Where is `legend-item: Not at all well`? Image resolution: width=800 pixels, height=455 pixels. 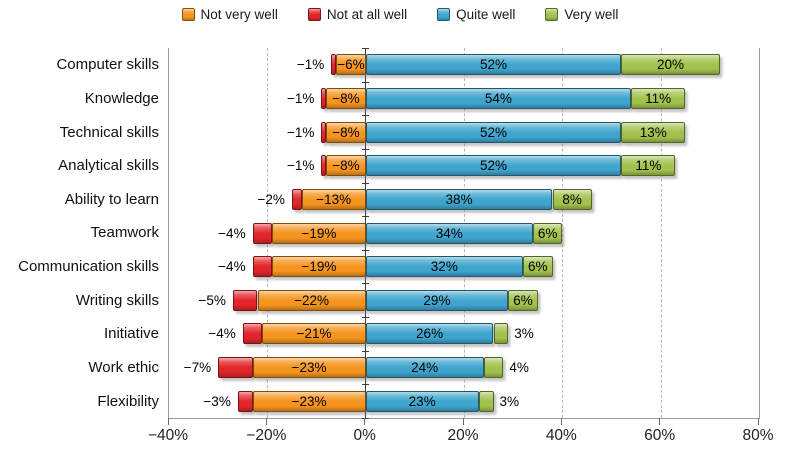 legend-item: Not at all well is located at coordinates (357, 14).